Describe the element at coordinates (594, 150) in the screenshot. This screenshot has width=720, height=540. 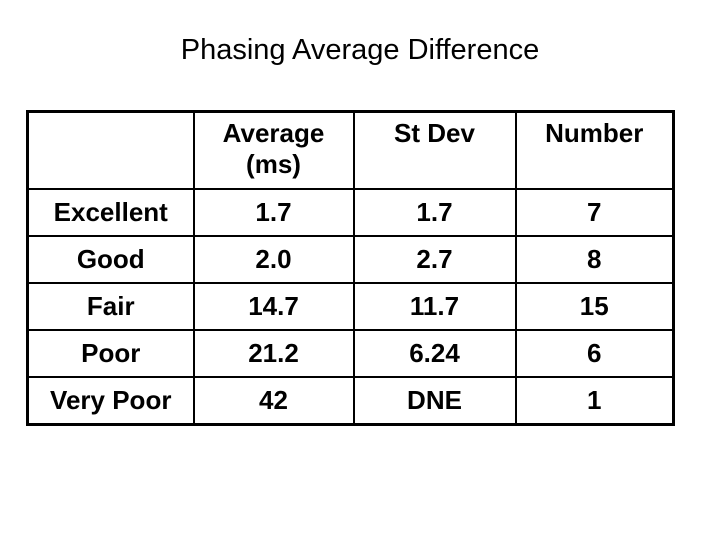
I see `header-cell-number: Number` at that location.